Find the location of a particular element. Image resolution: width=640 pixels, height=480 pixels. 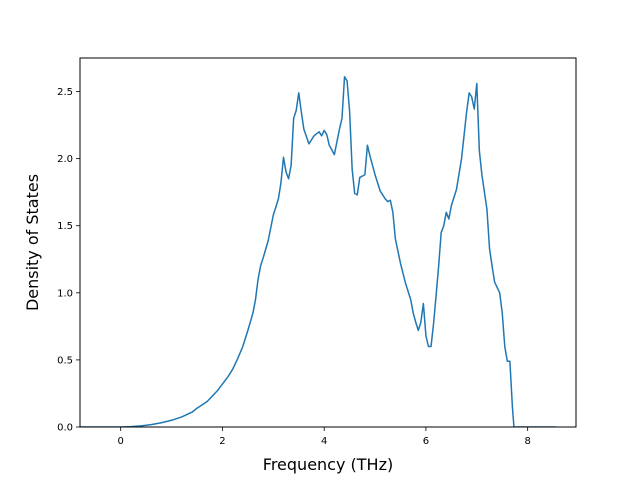

x-tick-label: 4 is located at coordinates (324, 441).